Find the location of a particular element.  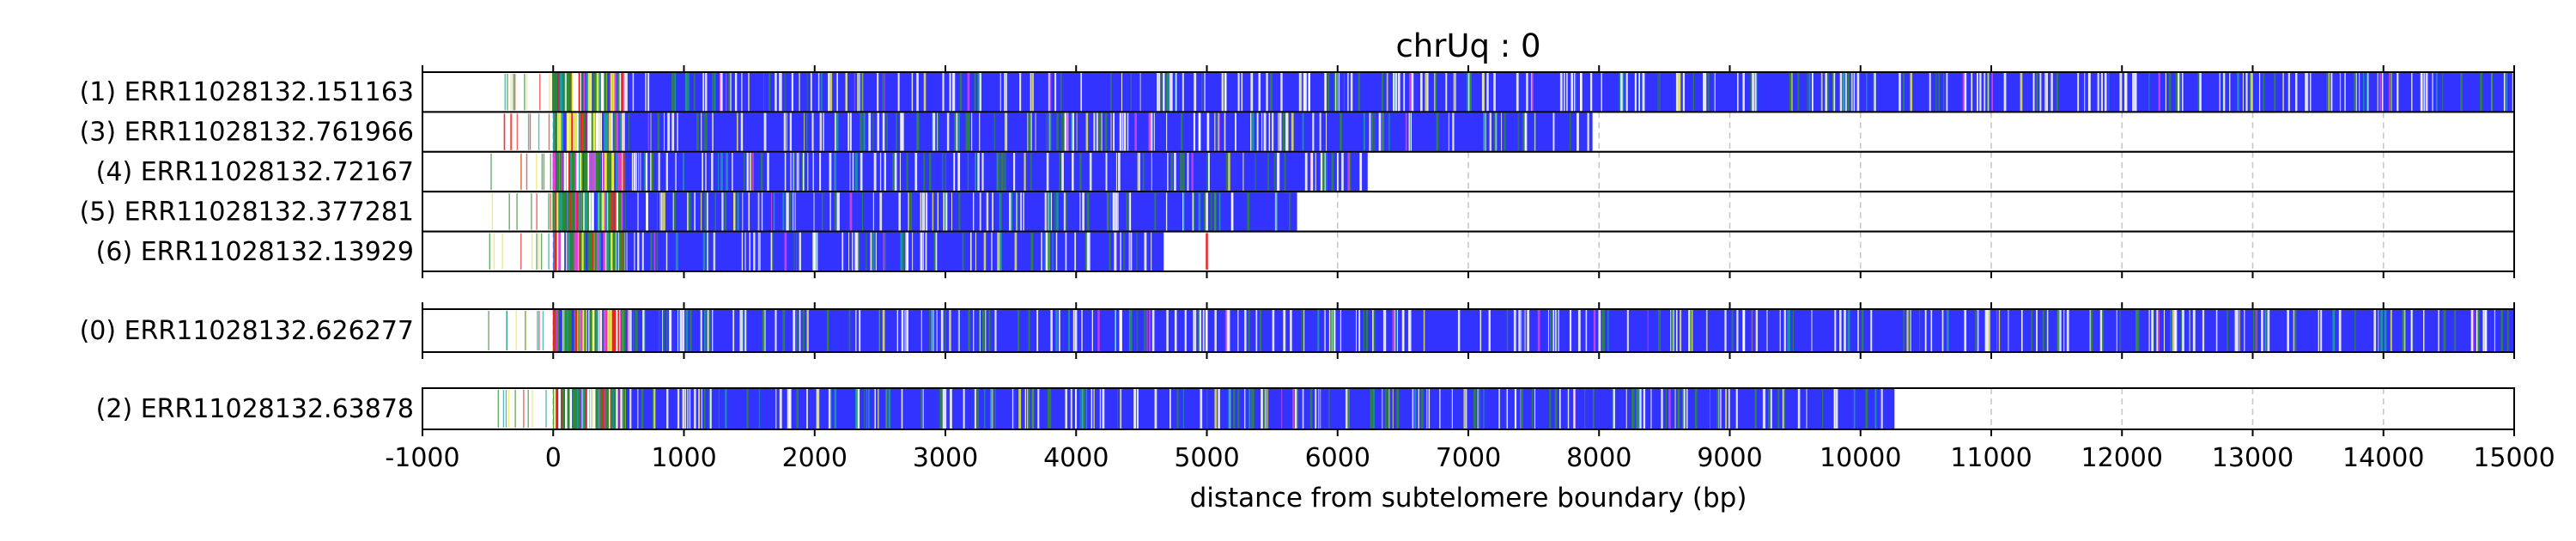

x-tick-label: 15000 is located at coordinates (2514, 458).